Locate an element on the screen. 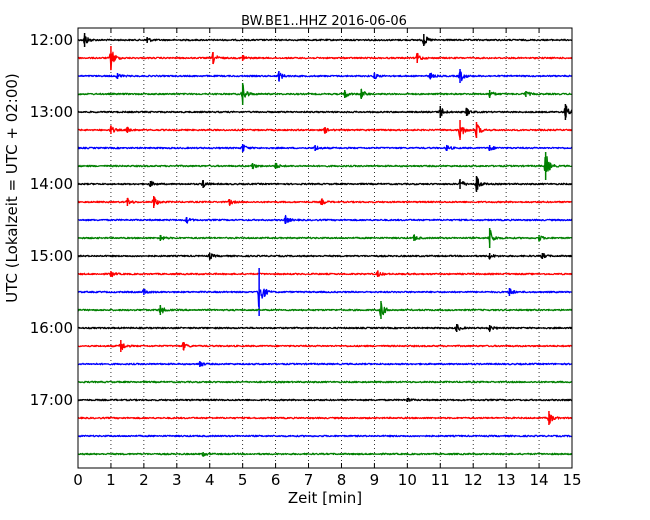  x-tick-label: 15 is located at coordinates (571, 480).